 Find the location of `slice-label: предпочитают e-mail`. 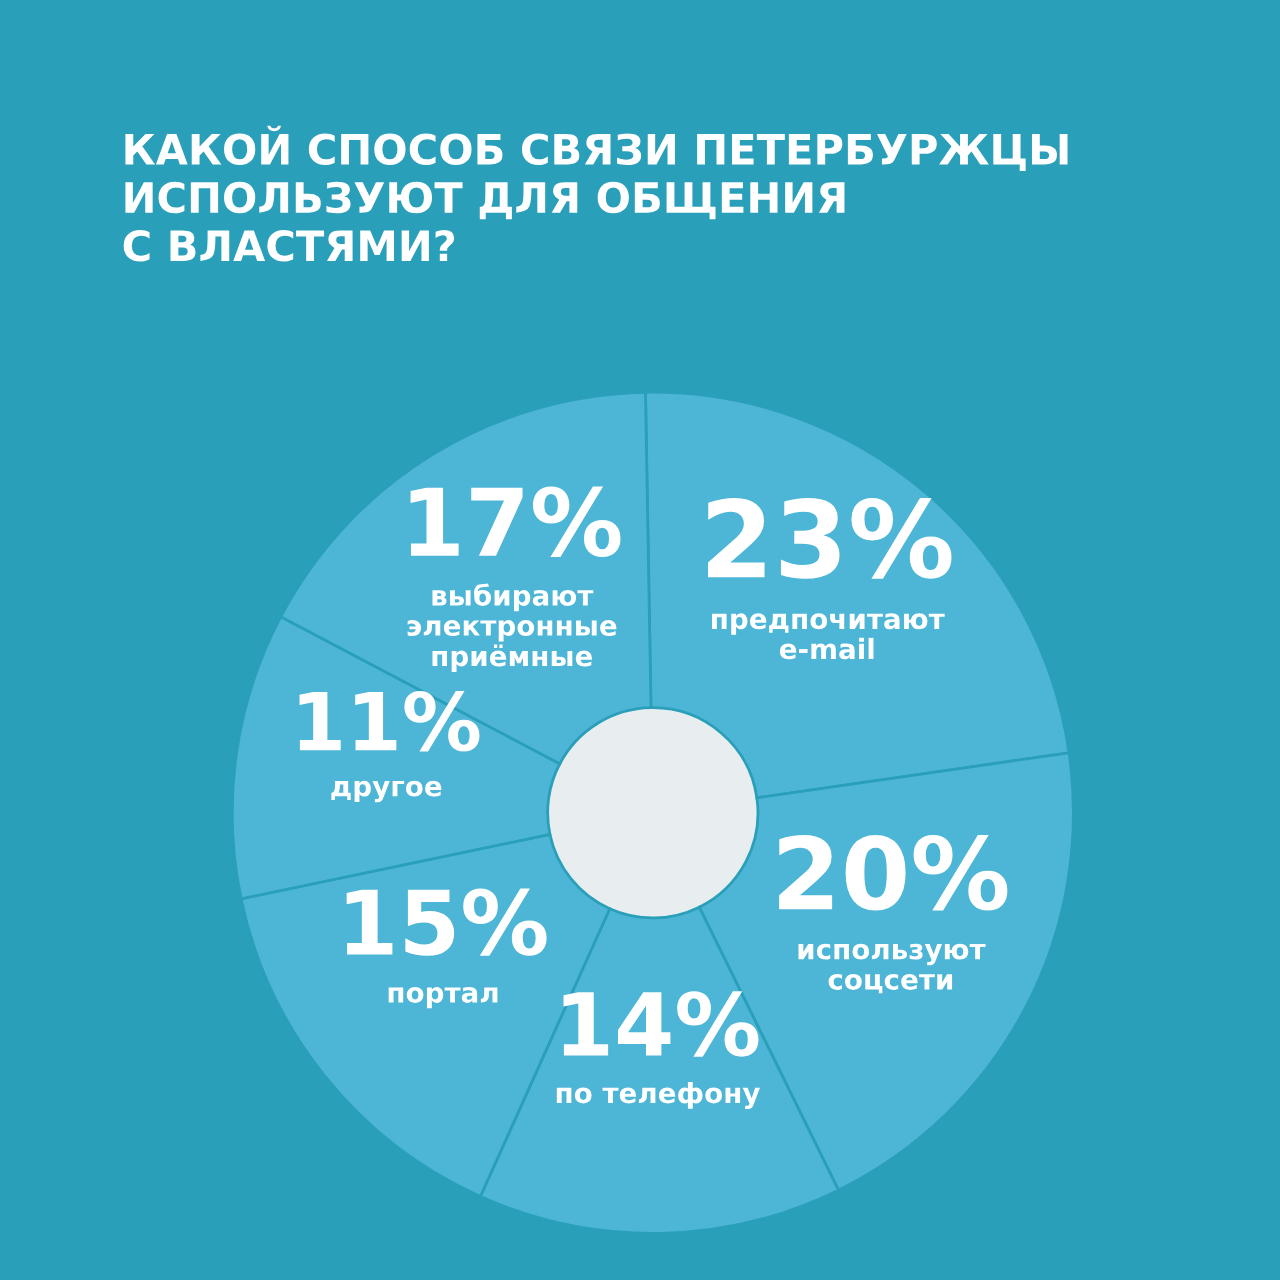

slice-label: предпочитают e-mail is located at coordinates (828, 636).